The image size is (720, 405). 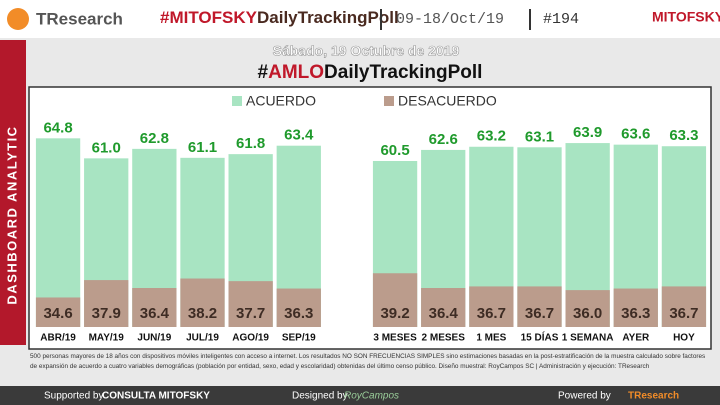 I want to click on footer-bar, so click(x=360, y=395).